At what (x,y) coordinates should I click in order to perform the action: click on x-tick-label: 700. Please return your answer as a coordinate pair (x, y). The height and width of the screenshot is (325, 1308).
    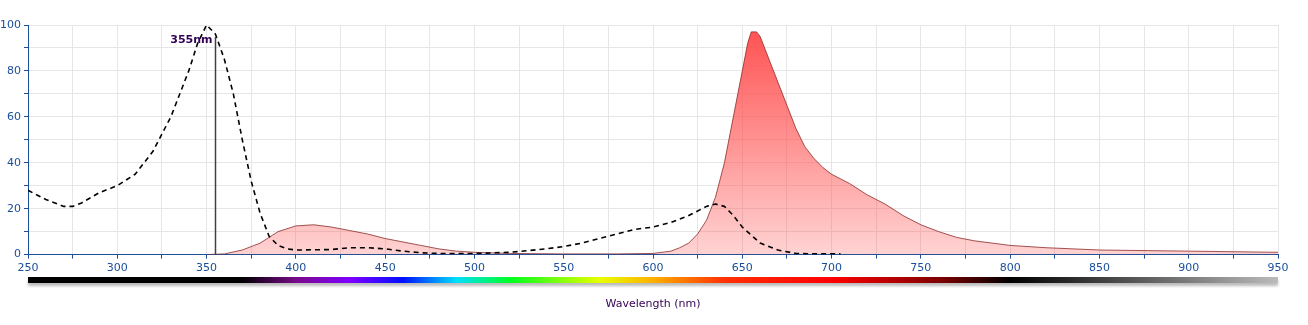
    Looking at the image, I should click on (832, 268).